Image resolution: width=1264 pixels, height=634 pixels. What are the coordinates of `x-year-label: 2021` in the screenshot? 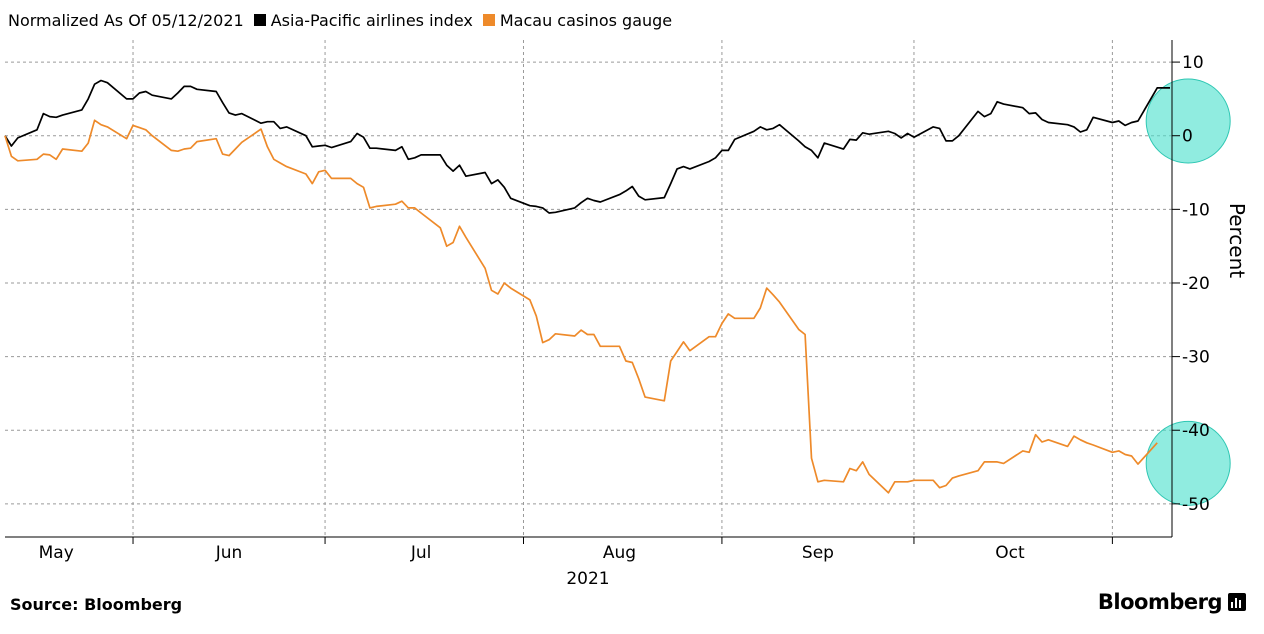 It's located at (587, 579).